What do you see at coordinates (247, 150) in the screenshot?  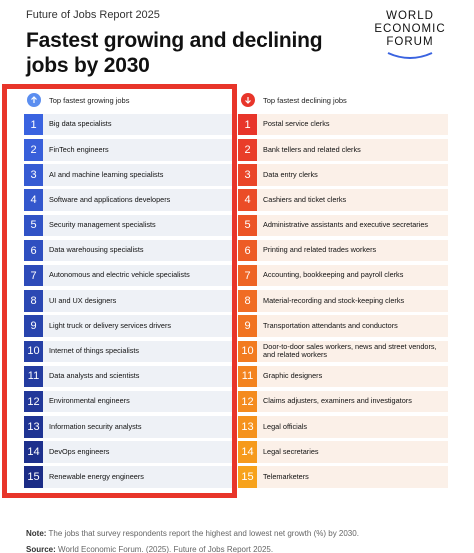 I see `declining-rank: 2` at bounding box center [247, 150].